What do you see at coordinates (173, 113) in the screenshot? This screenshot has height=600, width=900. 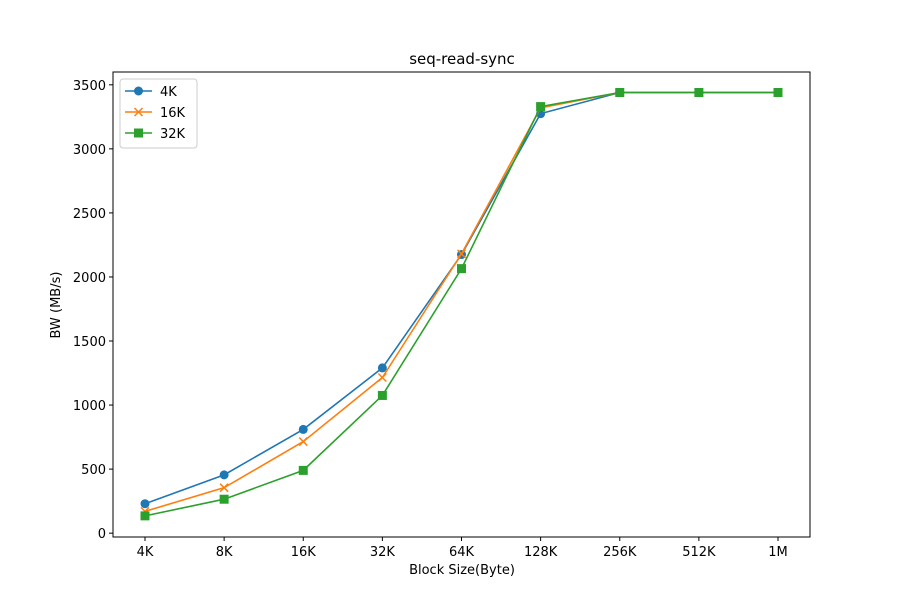 I see `legend-label: 16K` at bounding box center [173, 113].